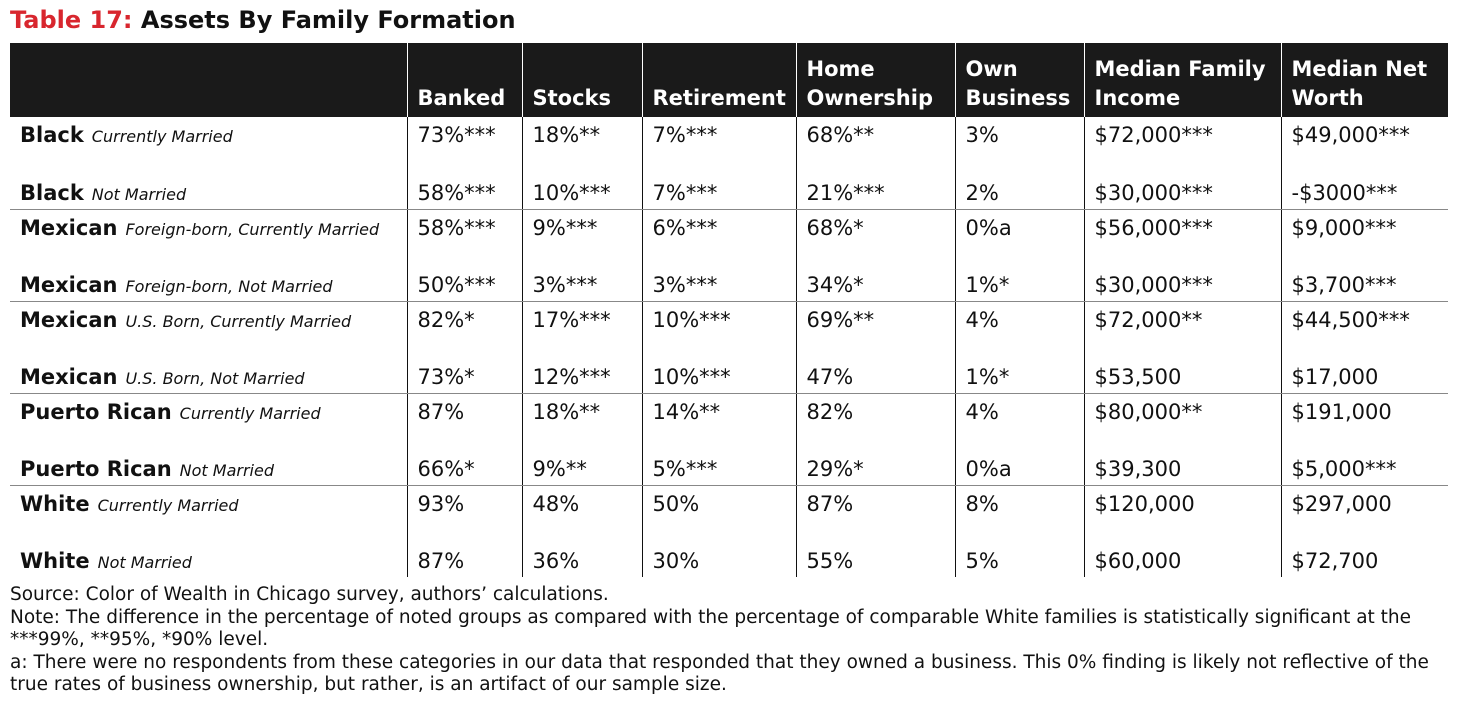 The width and height of the screenshot is (1472, 709). Describe the element at coordinates (208, 554) in the screenshot. I see `row-label: White Not Married` at that location.